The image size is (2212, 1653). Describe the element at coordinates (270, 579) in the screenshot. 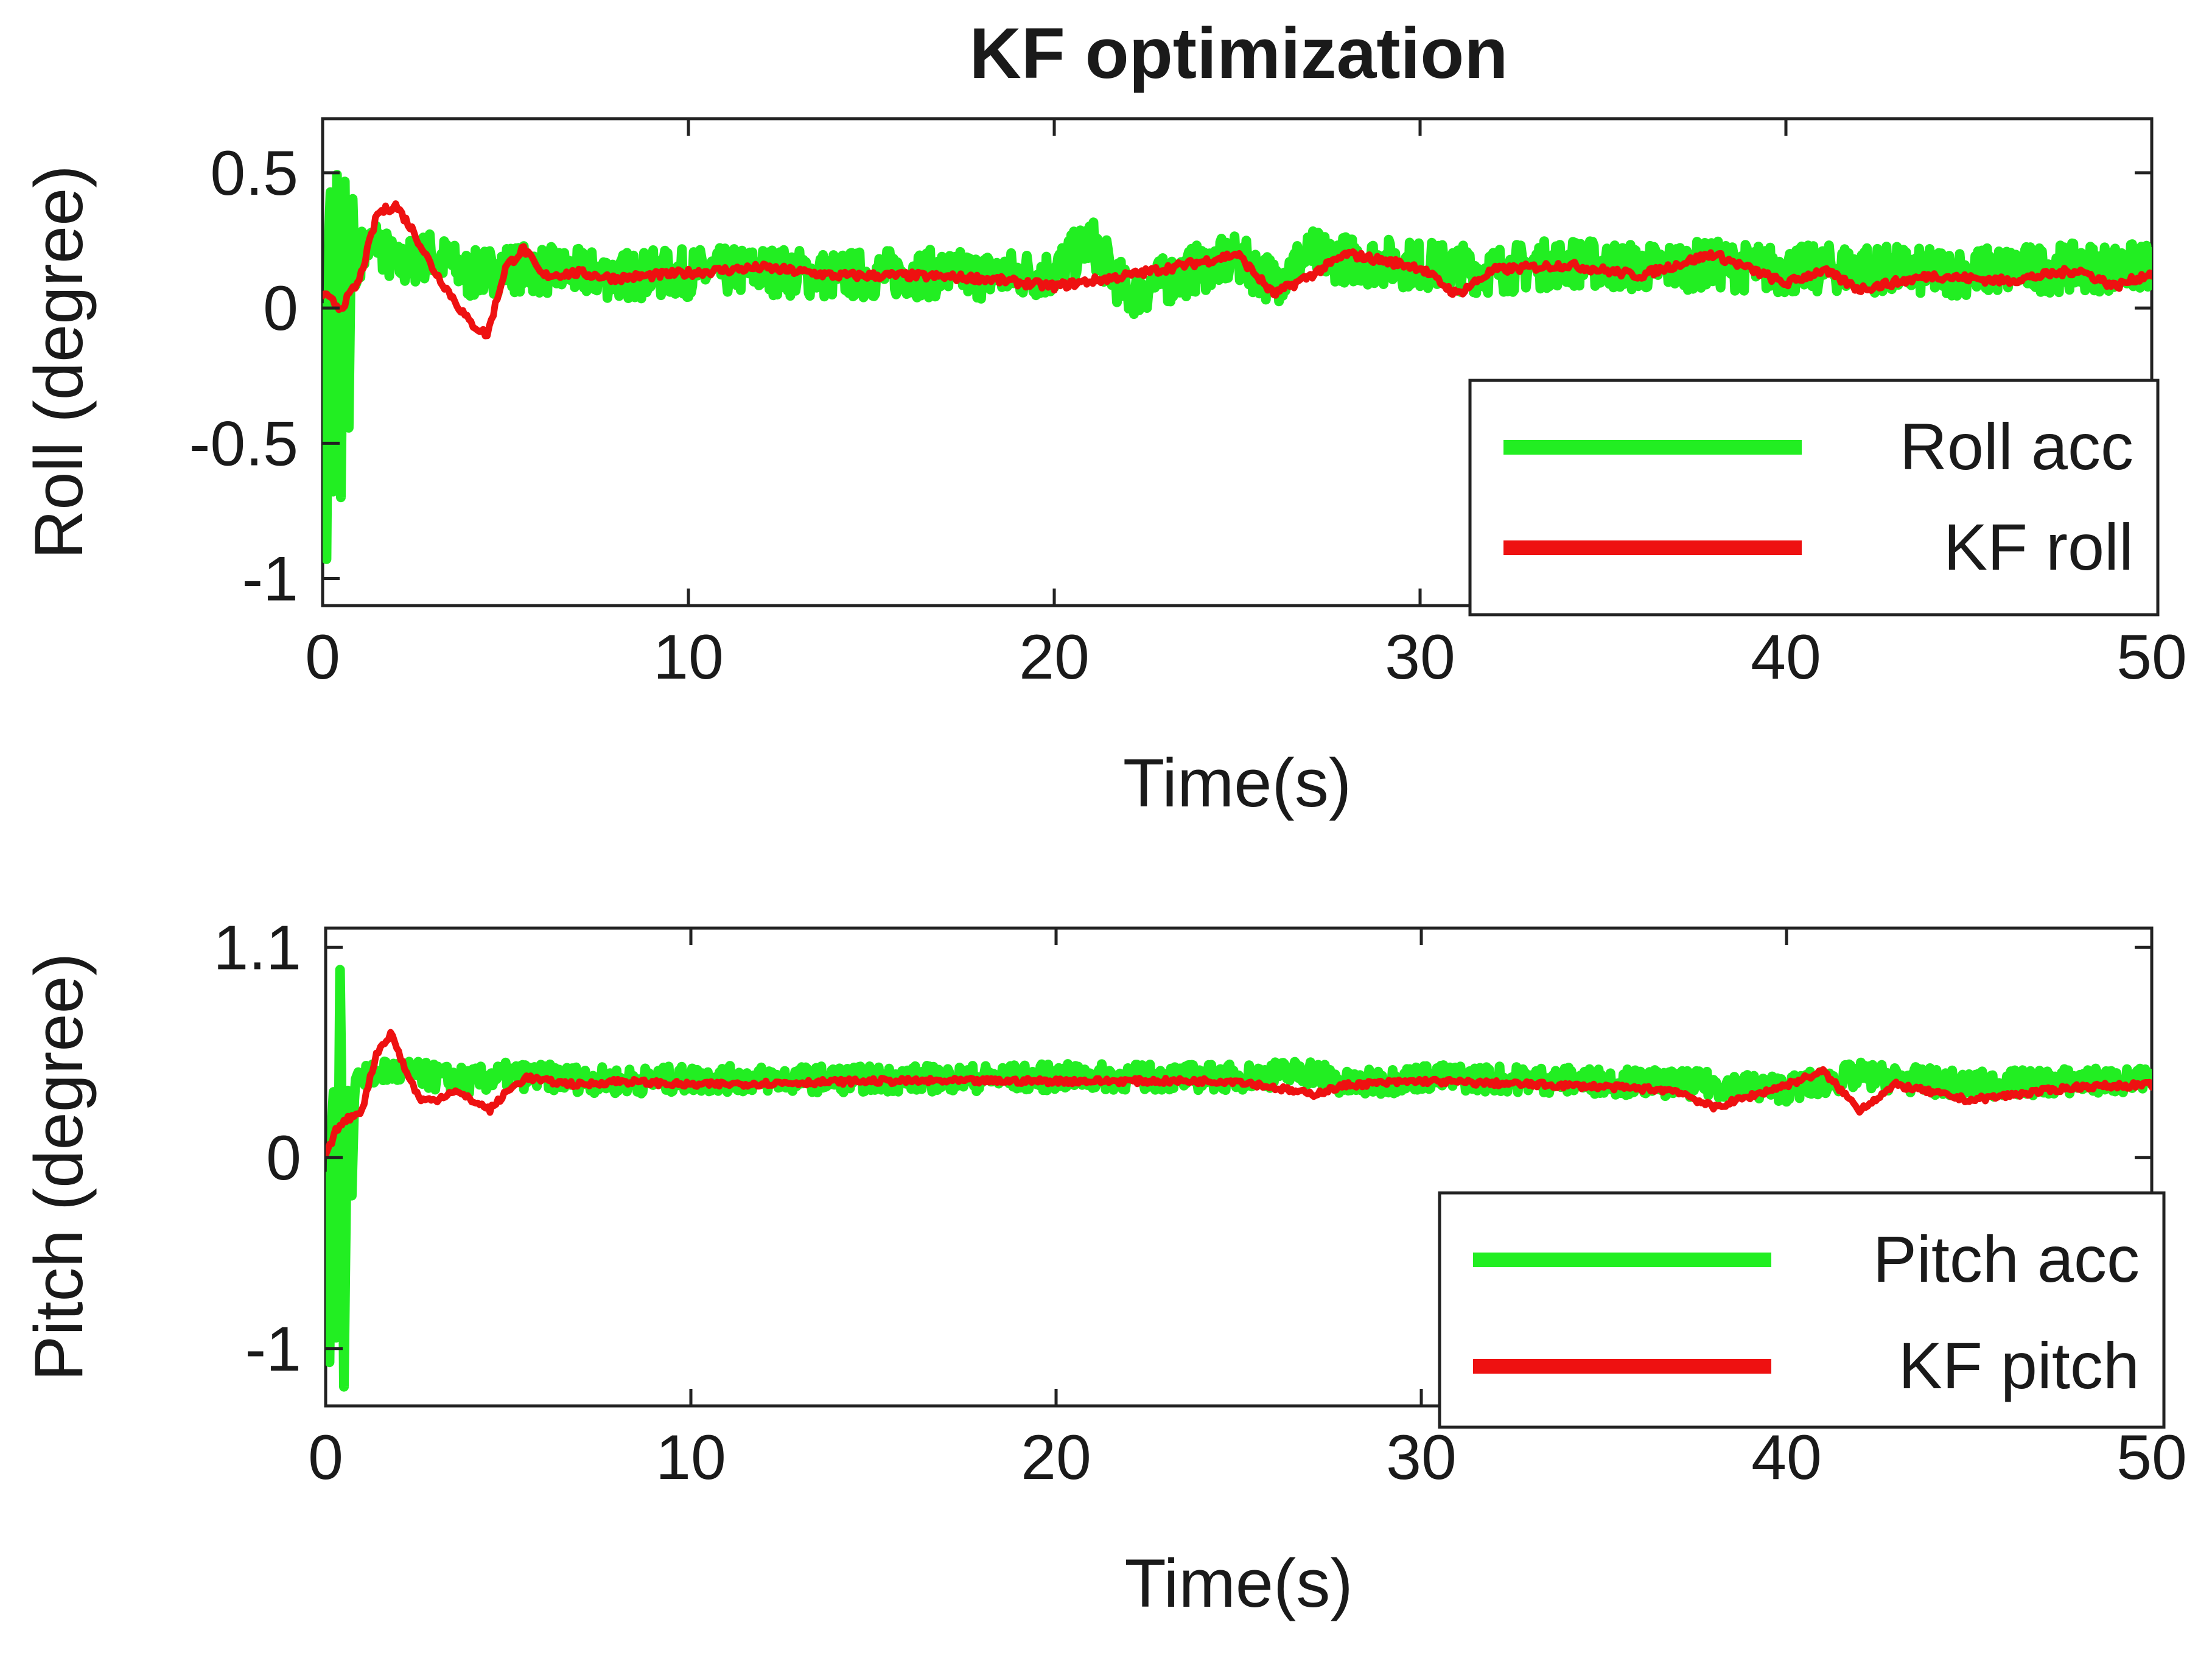

I see `roll-ytick-label: -1` at that location.